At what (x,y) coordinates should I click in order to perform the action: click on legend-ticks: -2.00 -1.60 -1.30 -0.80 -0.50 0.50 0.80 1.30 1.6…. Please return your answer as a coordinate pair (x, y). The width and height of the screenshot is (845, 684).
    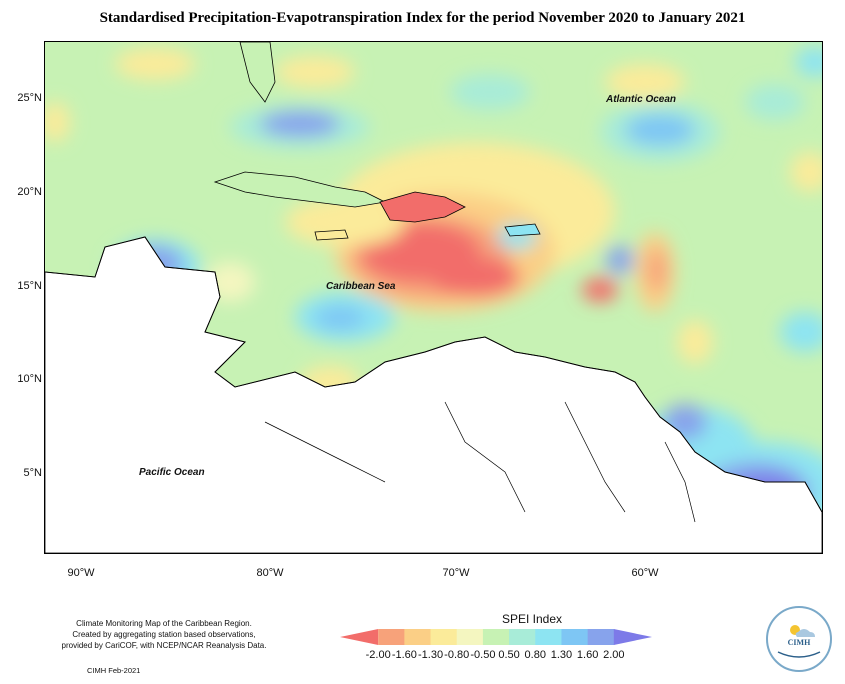
    Looking at the image, I should click on (495, 656).